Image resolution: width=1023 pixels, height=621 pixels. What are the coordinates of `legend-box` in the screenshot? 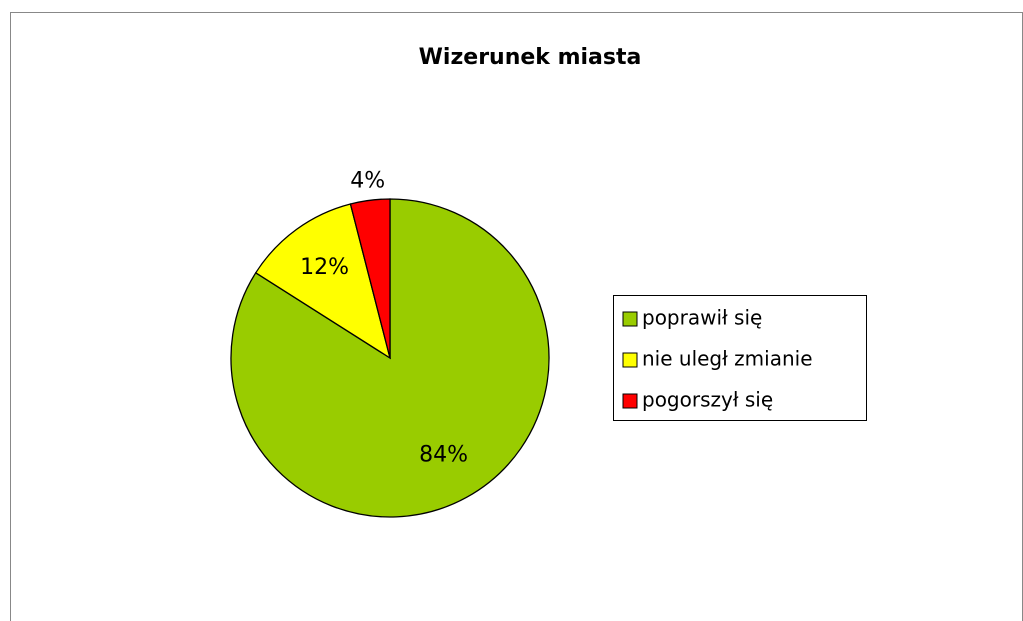 It's located at (740, 358).